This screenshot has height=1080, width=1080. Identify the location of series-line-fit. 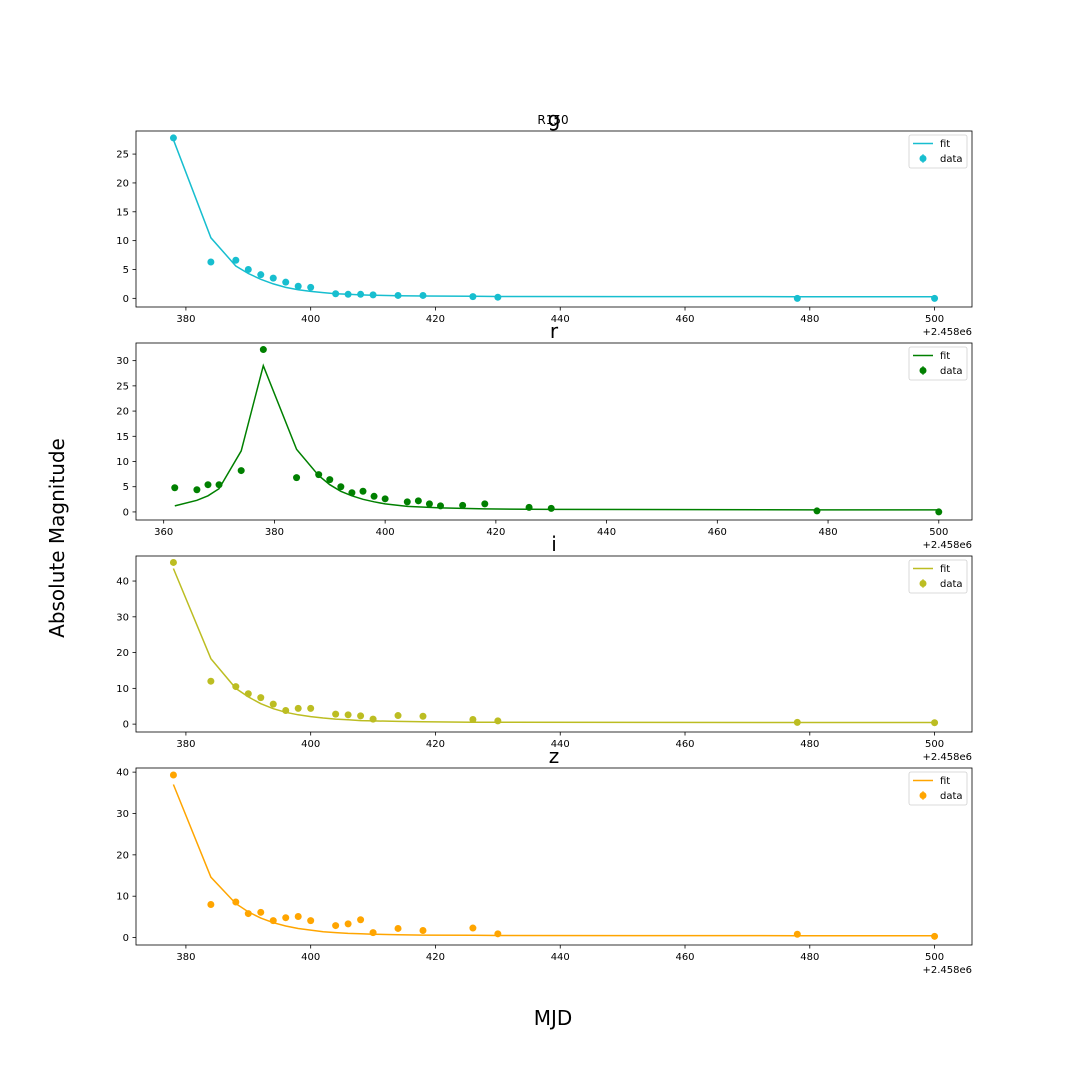
(553, 646).